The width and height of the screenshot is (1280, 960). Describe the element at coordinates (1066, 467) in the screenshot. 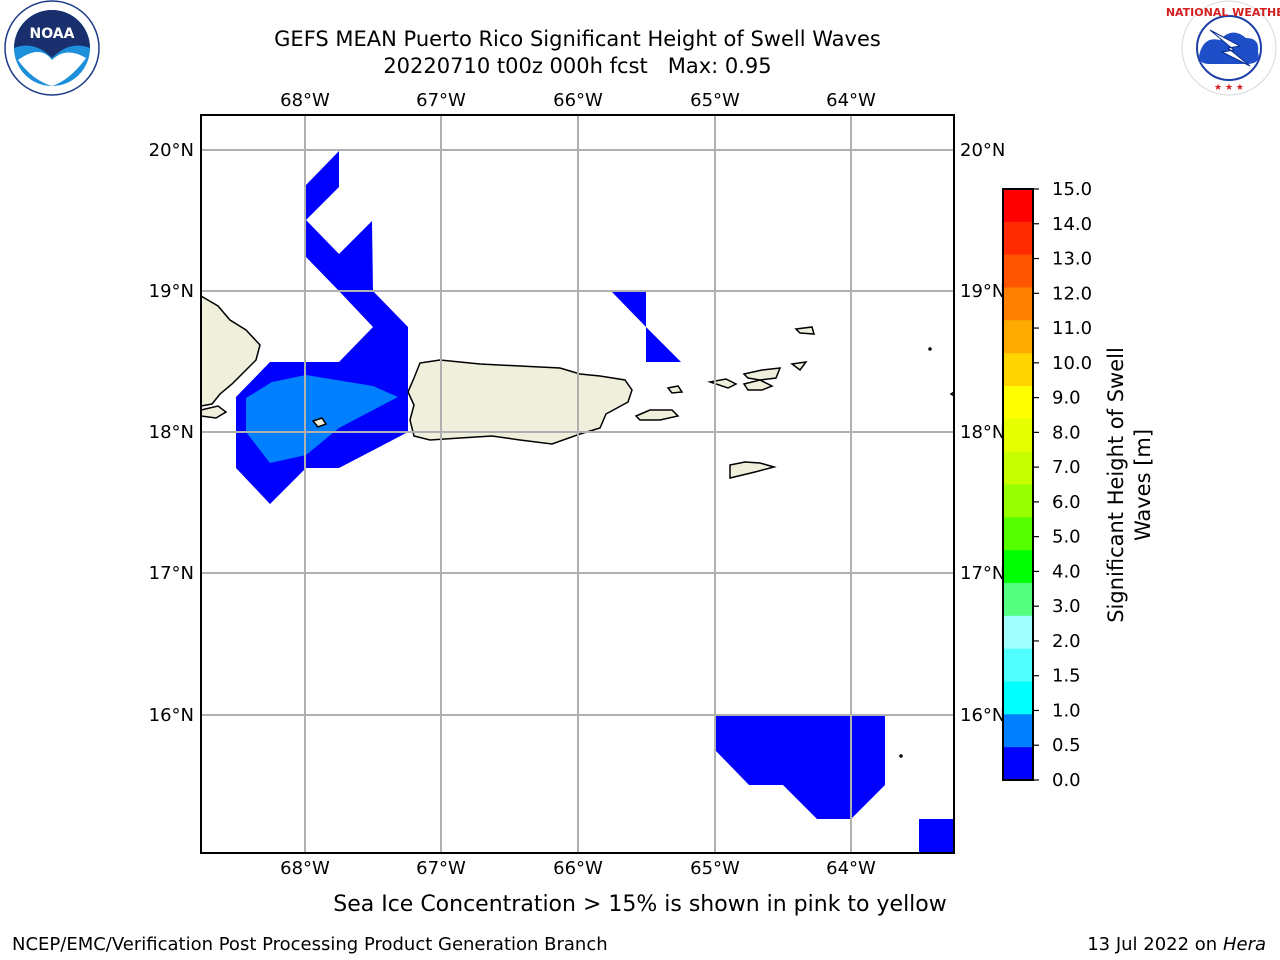

I see `colorbar-tick-label: 7.0` at that location.